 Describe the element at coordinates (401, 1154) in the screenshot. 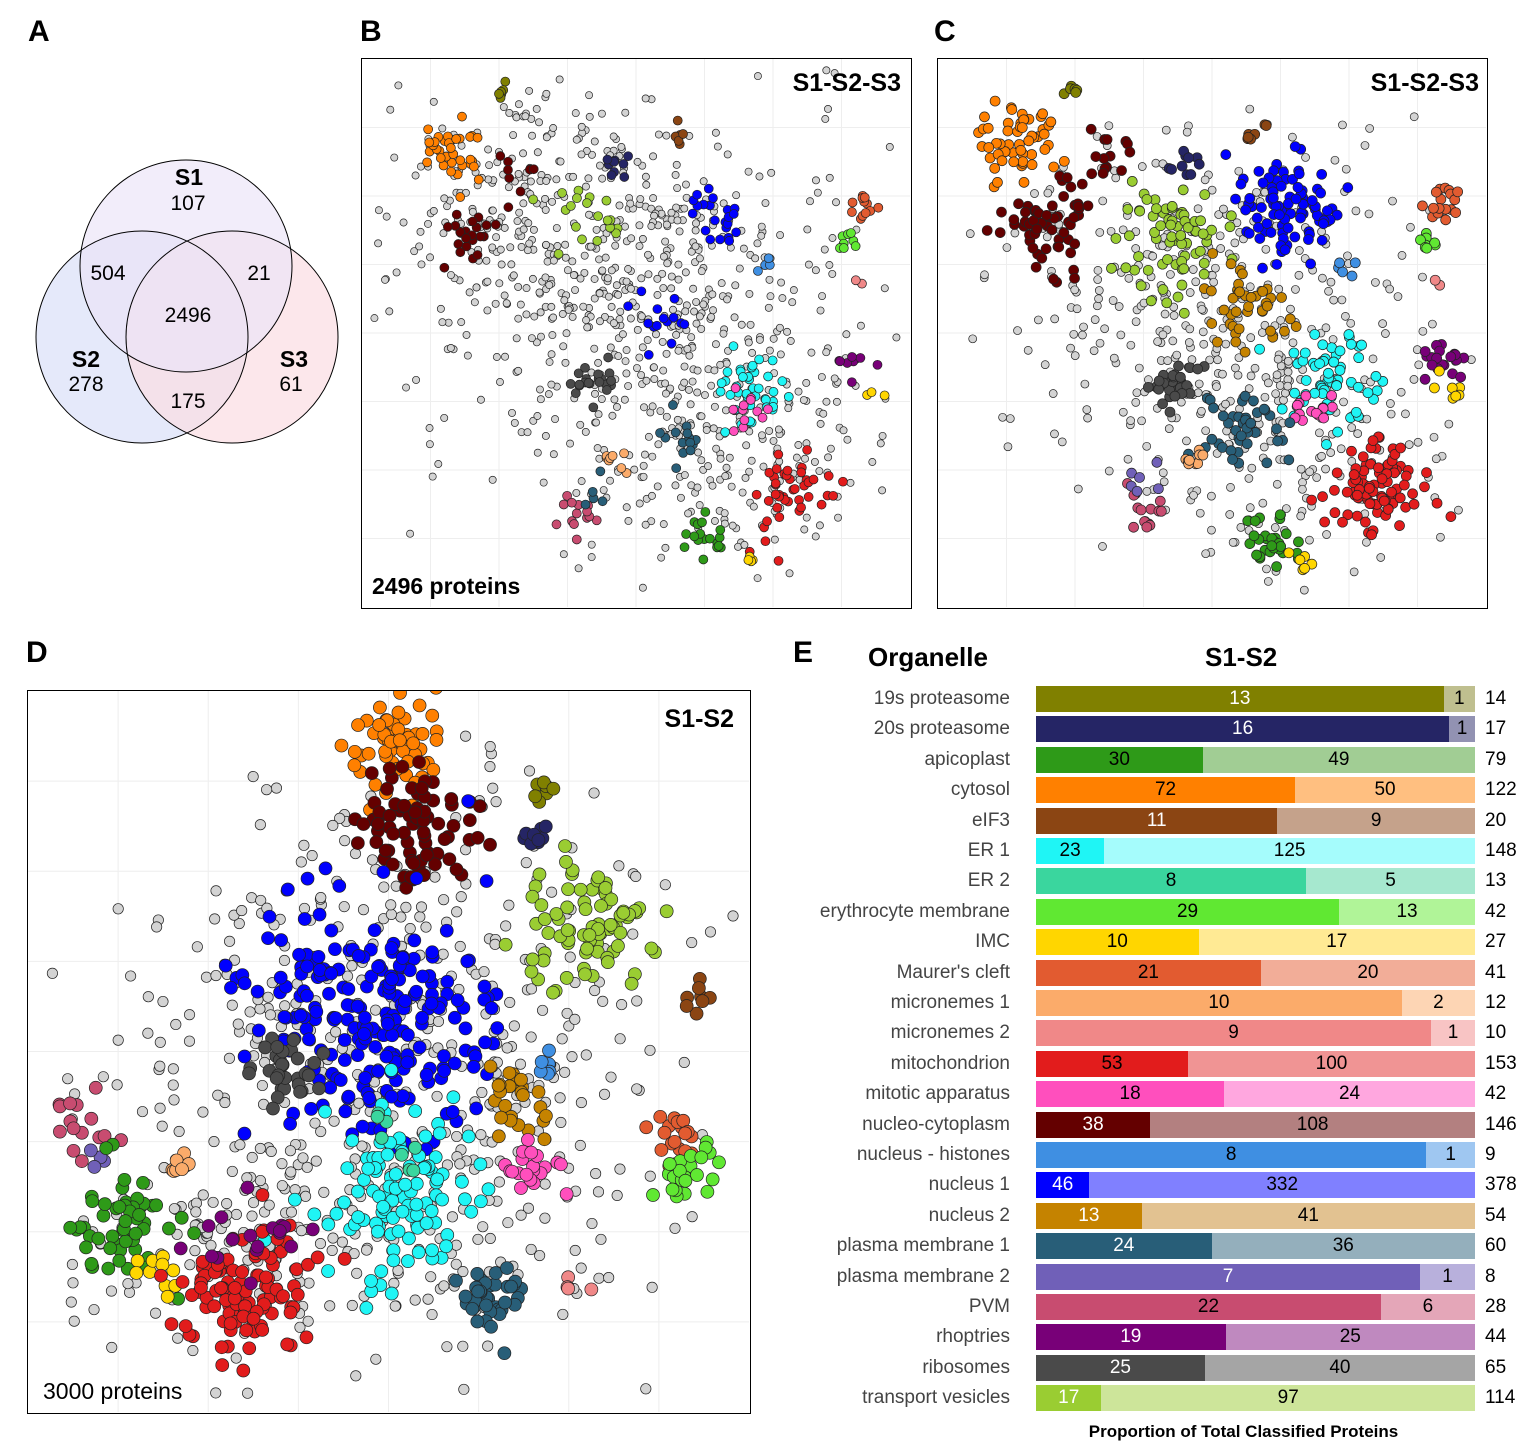

I see `protein-point-er2` at that location.